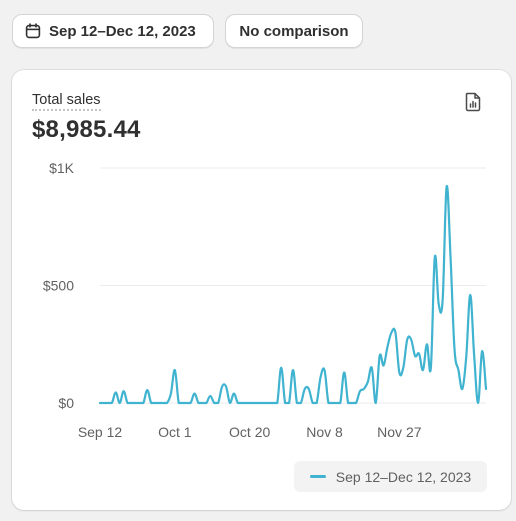  What do you see at coordinates (66, 101) in the screenshot?
I see `metric-label: Total sales` at bounding box center [66, 101].